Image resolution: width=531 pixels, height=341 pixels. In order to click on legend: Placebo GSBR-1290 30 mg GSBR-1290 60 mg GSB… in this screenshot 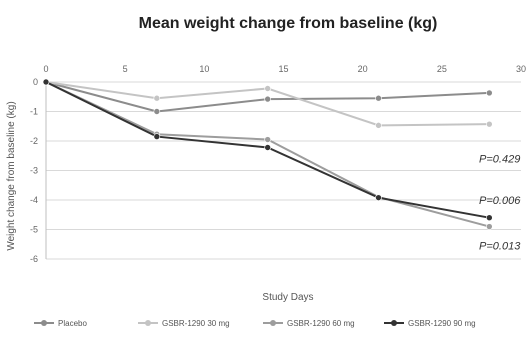, I will do `click(255, 323)`.